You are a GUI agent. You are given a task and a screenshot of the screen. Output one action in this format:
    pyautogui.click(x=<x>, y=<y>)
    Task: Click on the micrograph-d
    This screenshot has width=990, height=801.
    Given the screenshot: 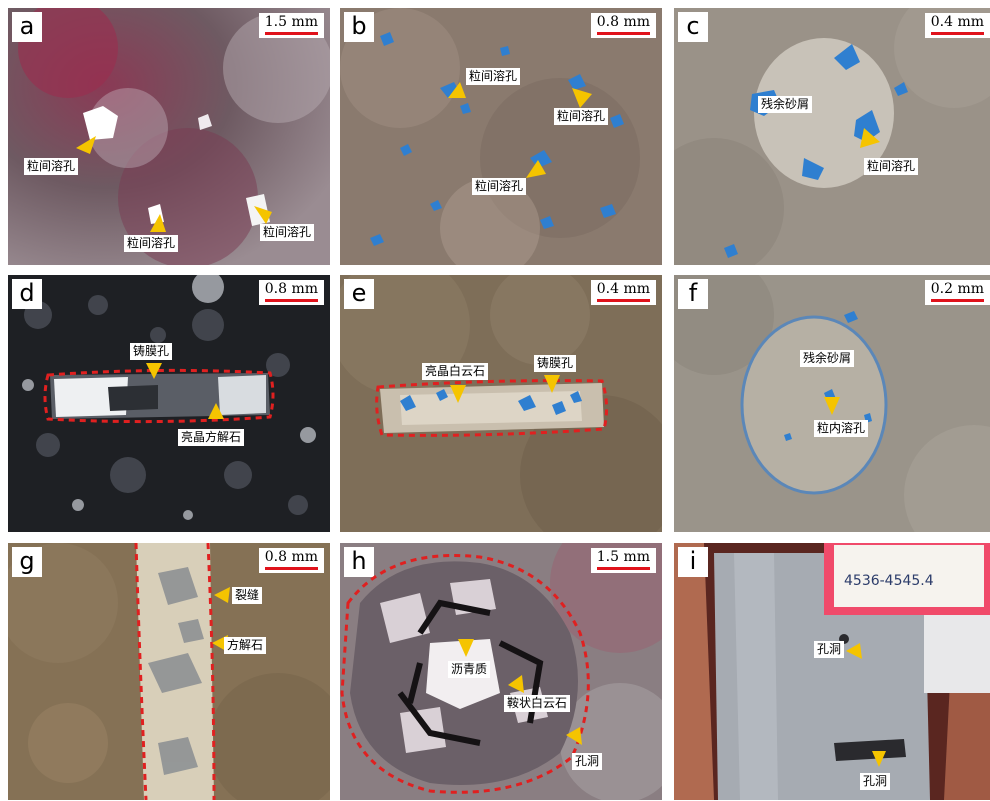 What is the action you would take?
    pyautogui.click(x=169, y=403)
    